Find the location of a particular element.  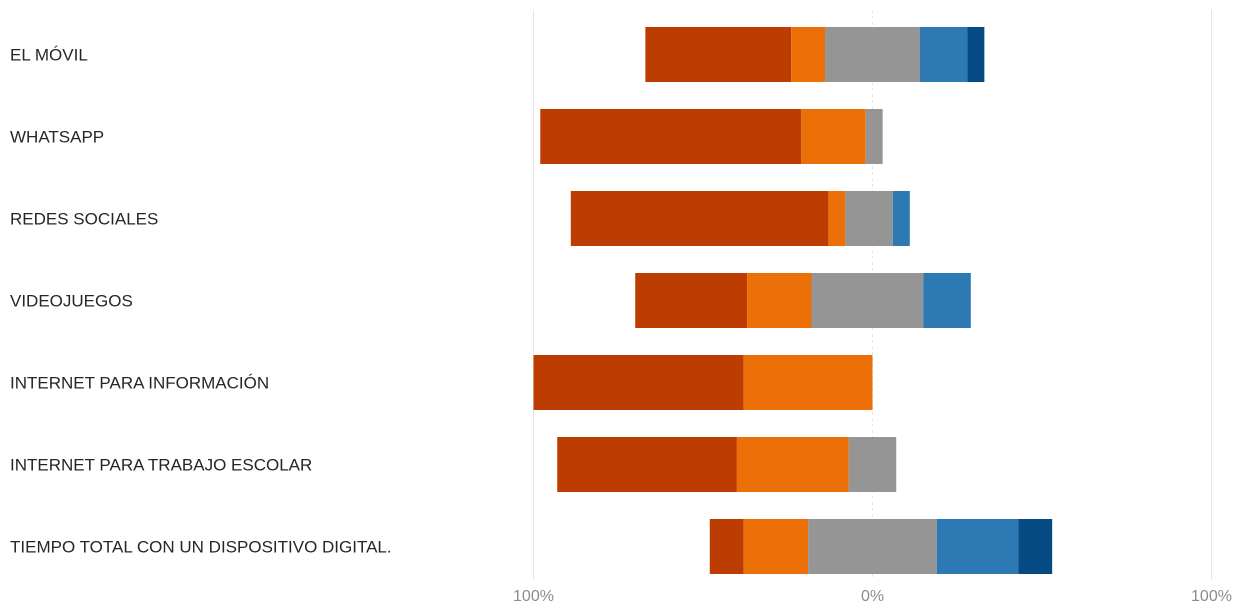

bar-segment-row6-s4 is located at coordinates (1035, 546).